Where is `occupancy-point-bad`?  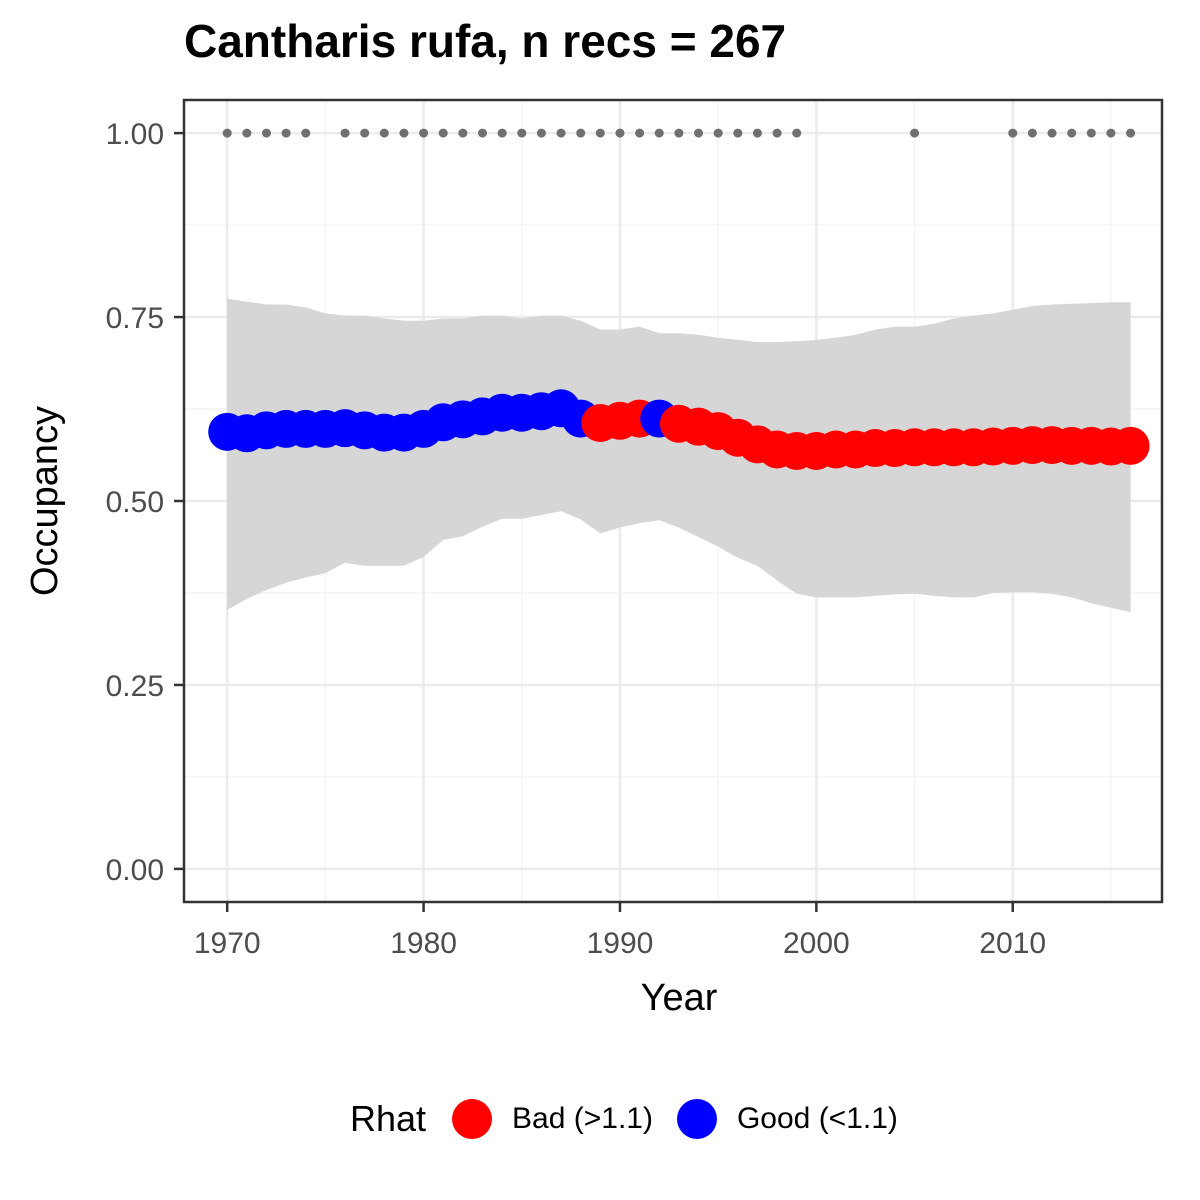
occupancy-point-bad is located at coordinates (1130, 445).